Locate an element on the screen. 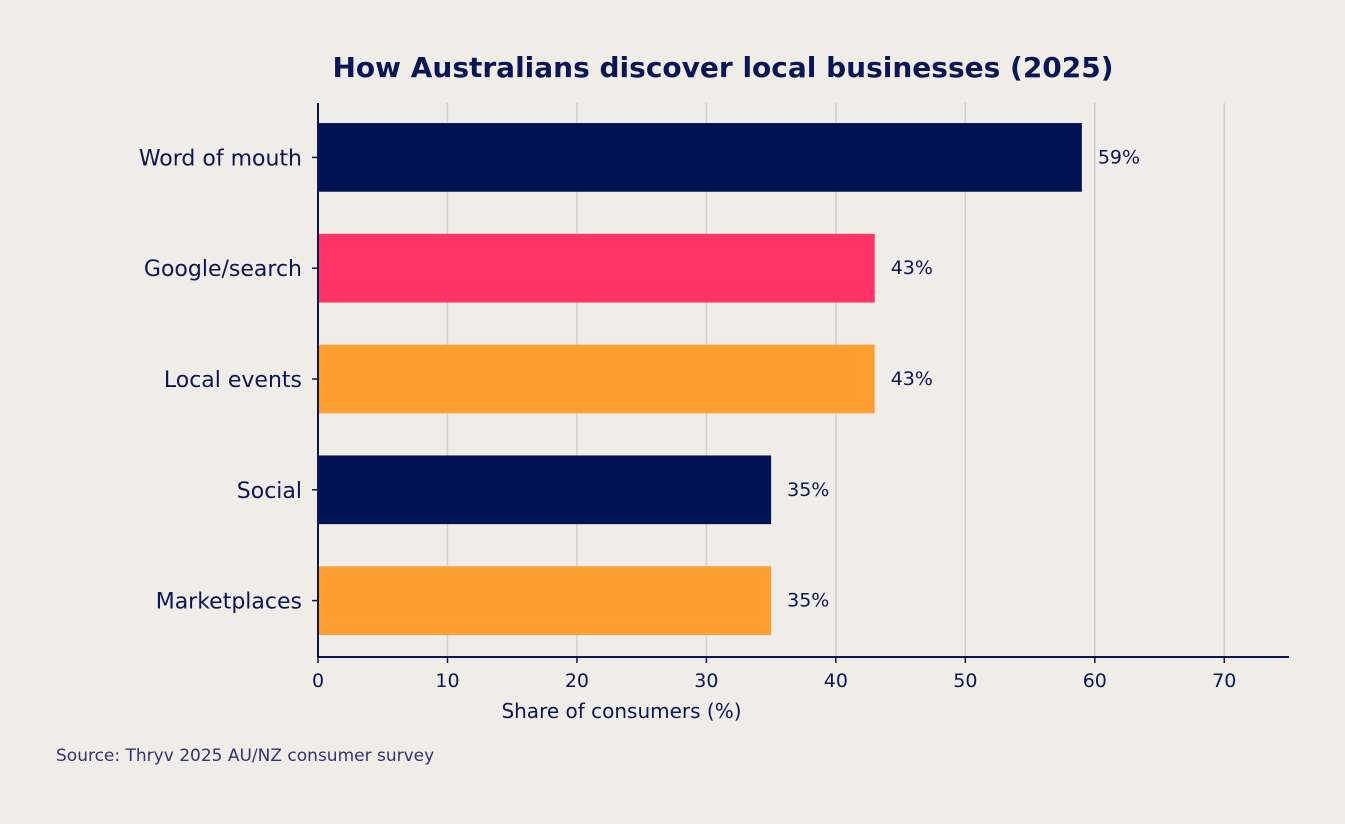  x-tick-label-0: 0 is located at coordinates (318, 681).